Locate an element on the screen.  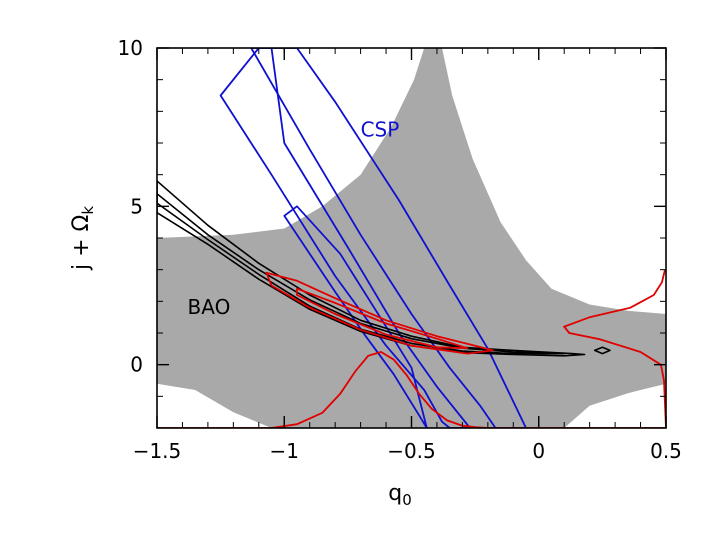
y-axis-label-sub: k is located at coordinates (88, 210).